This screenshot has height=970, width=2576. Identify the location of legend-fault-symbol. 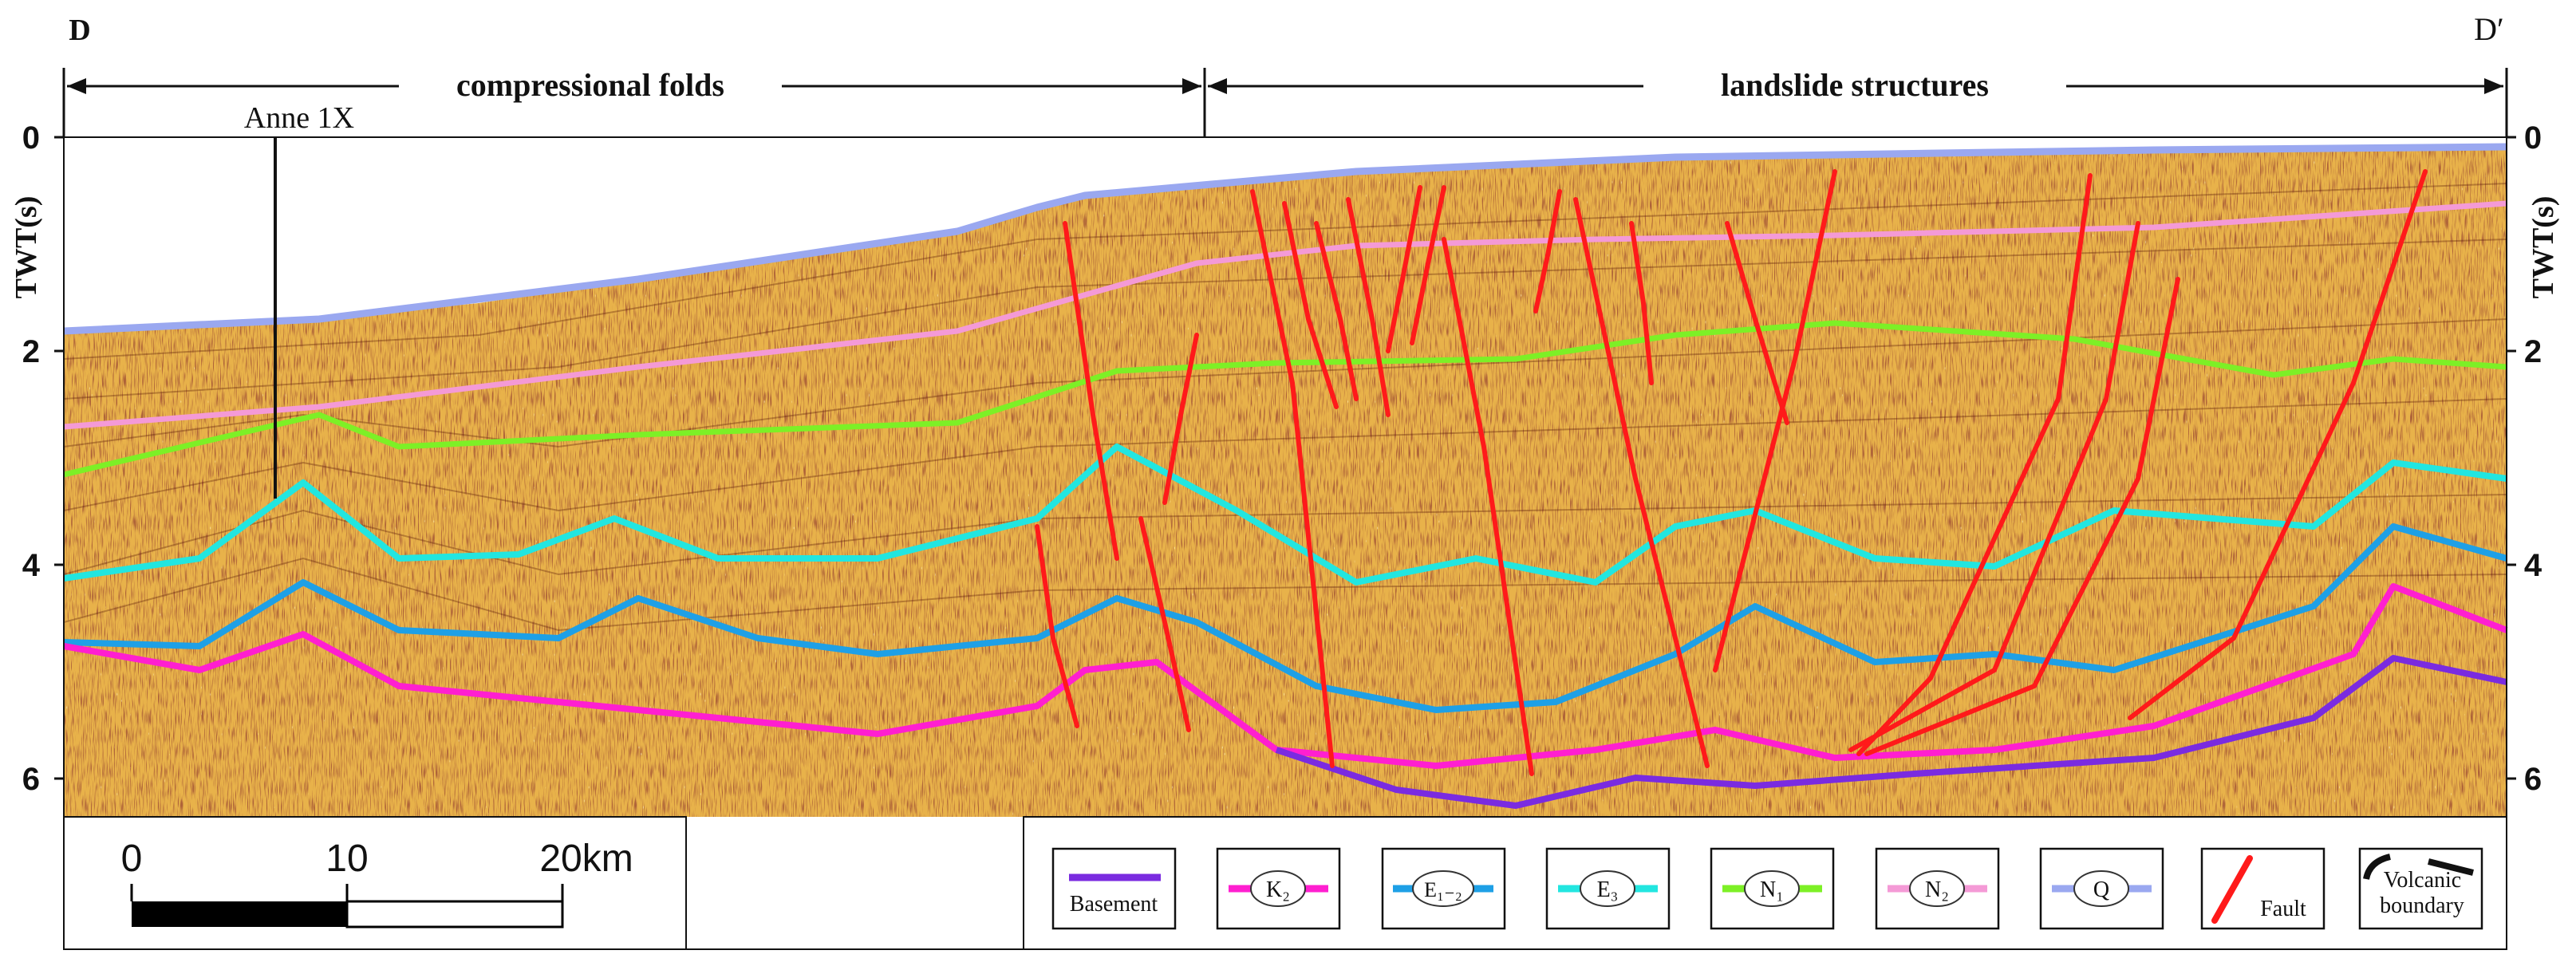
(2232, 889).